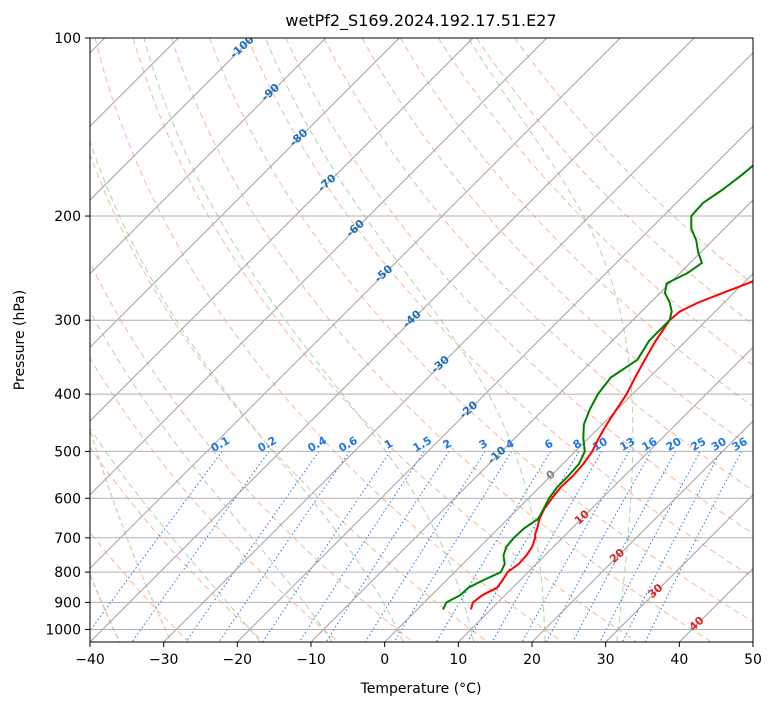 Image resolution: width=775 pixels, height=708 pixels. Describe the element at coordinates (532, 660) in the screenshot. I see `x-tick-label: 20` at that location.